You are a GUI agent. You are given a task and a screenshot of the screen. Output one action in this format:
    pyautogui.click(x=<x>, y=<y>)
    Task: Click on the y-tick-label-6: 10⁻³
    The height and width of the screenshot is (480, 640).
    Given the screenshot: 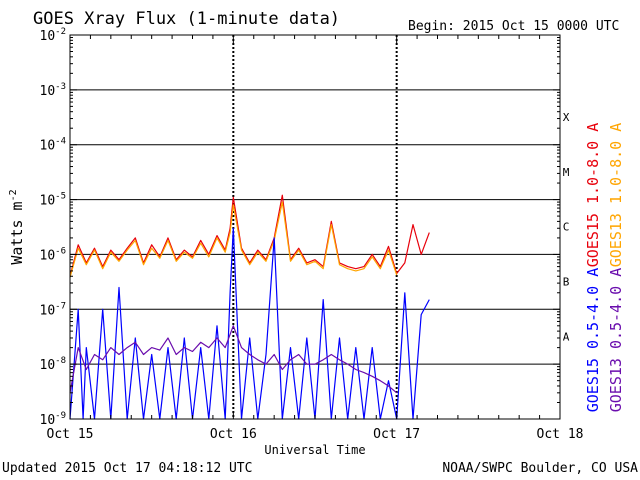 What is the action you would take?
    pyautogui.click(x=53, y=90)
    